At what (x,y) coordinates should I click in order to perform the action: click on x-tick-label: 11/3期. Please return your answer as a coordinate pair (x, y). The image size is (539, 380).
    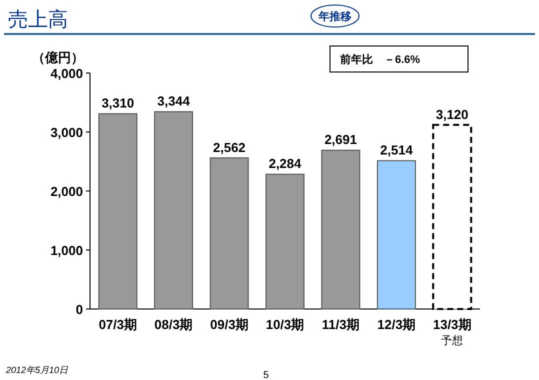
    Looking at the image, I should click on (341, 324).